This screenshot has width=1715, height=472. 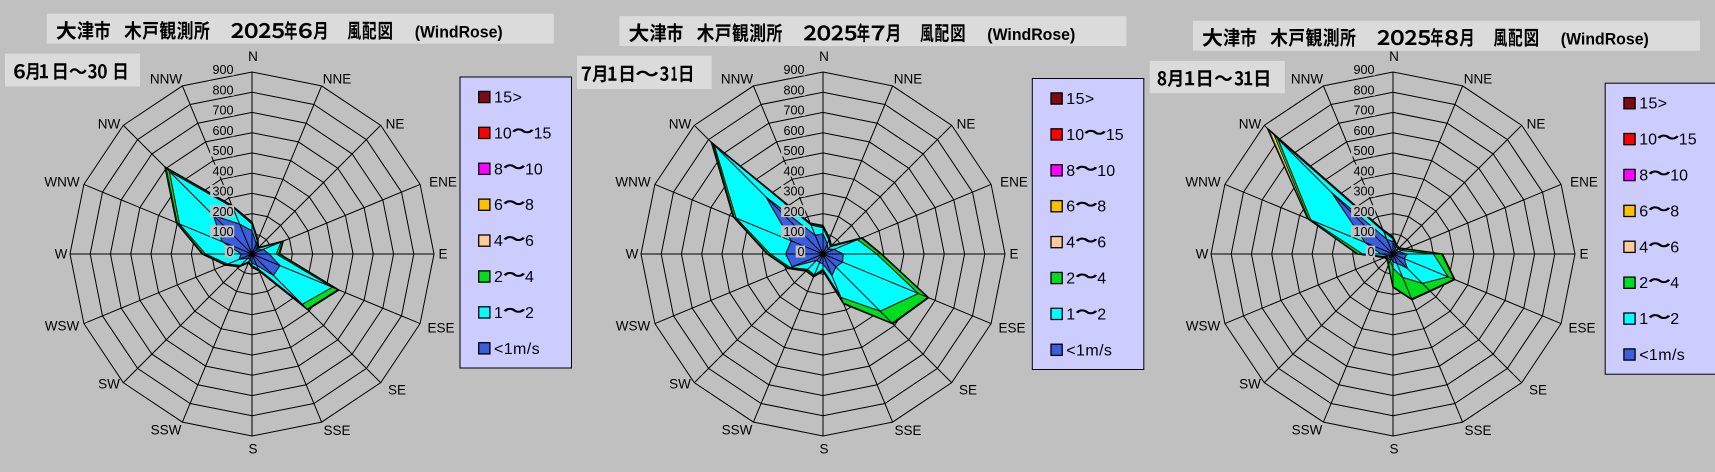 I want to click on svg-text: 0, so click(x=229, y=252).